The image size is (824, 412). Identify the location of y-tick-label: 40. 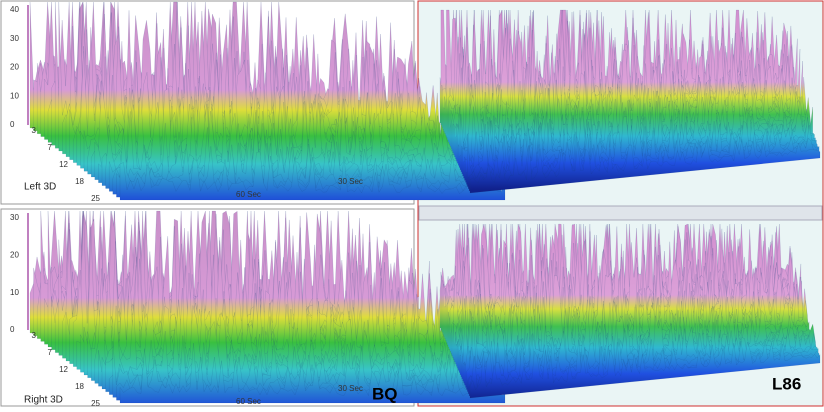
(14, 9).